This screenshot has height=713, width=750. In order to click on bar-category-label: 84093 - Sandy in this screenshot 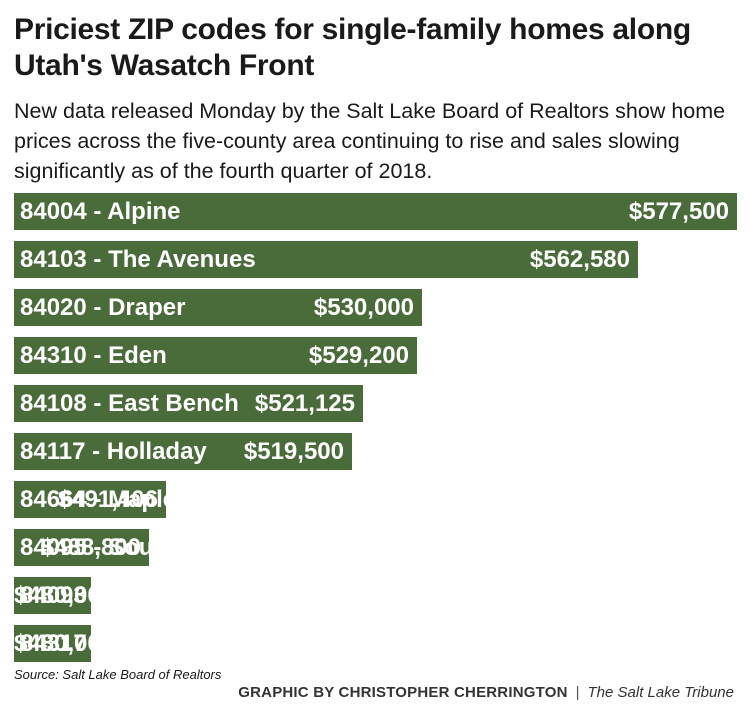, I will do `click(100, 595)`.